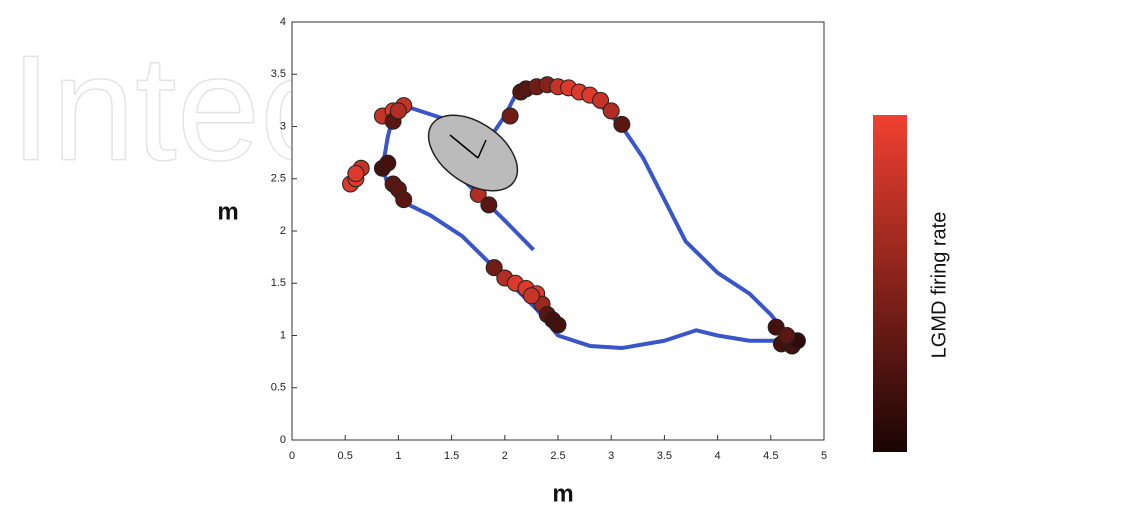 The width and height of the screenshot is (1143, 508). What do you see at coordinates (718, 456) in the screenshot?
I see `x-tick-label: 4` at bounding box center [718, 456].